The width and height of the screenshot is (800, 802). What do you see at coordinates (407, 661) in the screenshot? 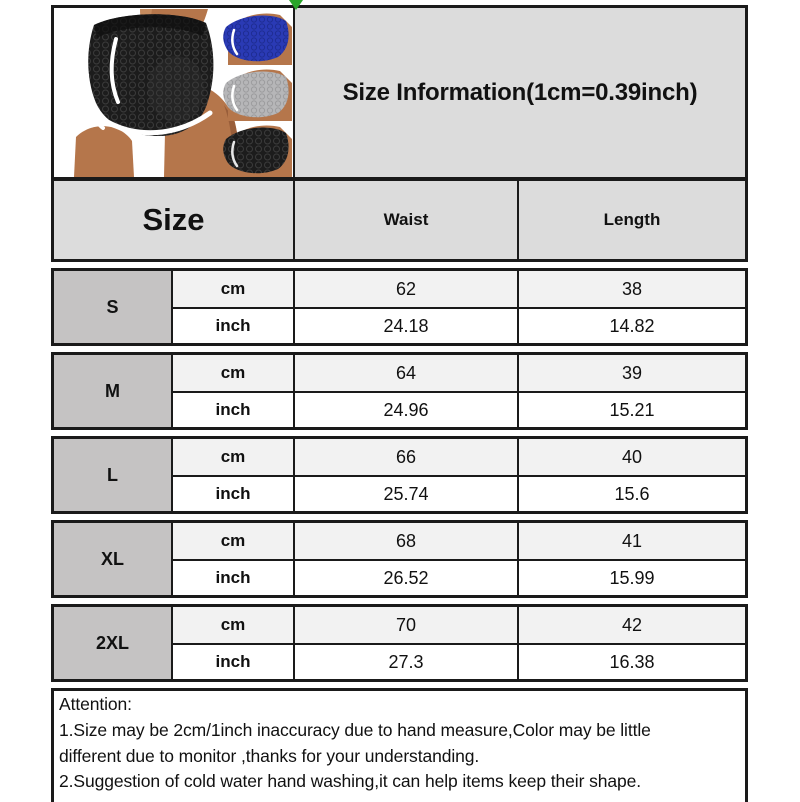
I see `waist-inch-value: 27.3` at bounding box center [407, 661].